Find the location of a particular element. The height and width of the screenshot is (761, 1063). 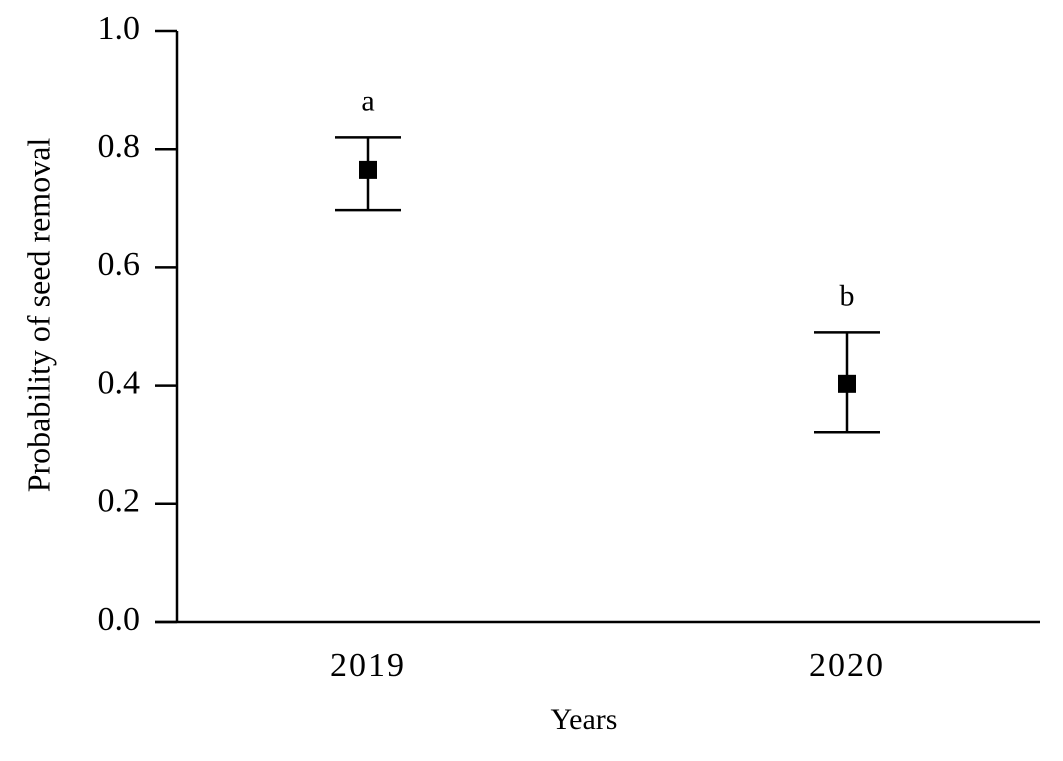

y-tick-label: 1.0 is located at coordinates (119, 28).